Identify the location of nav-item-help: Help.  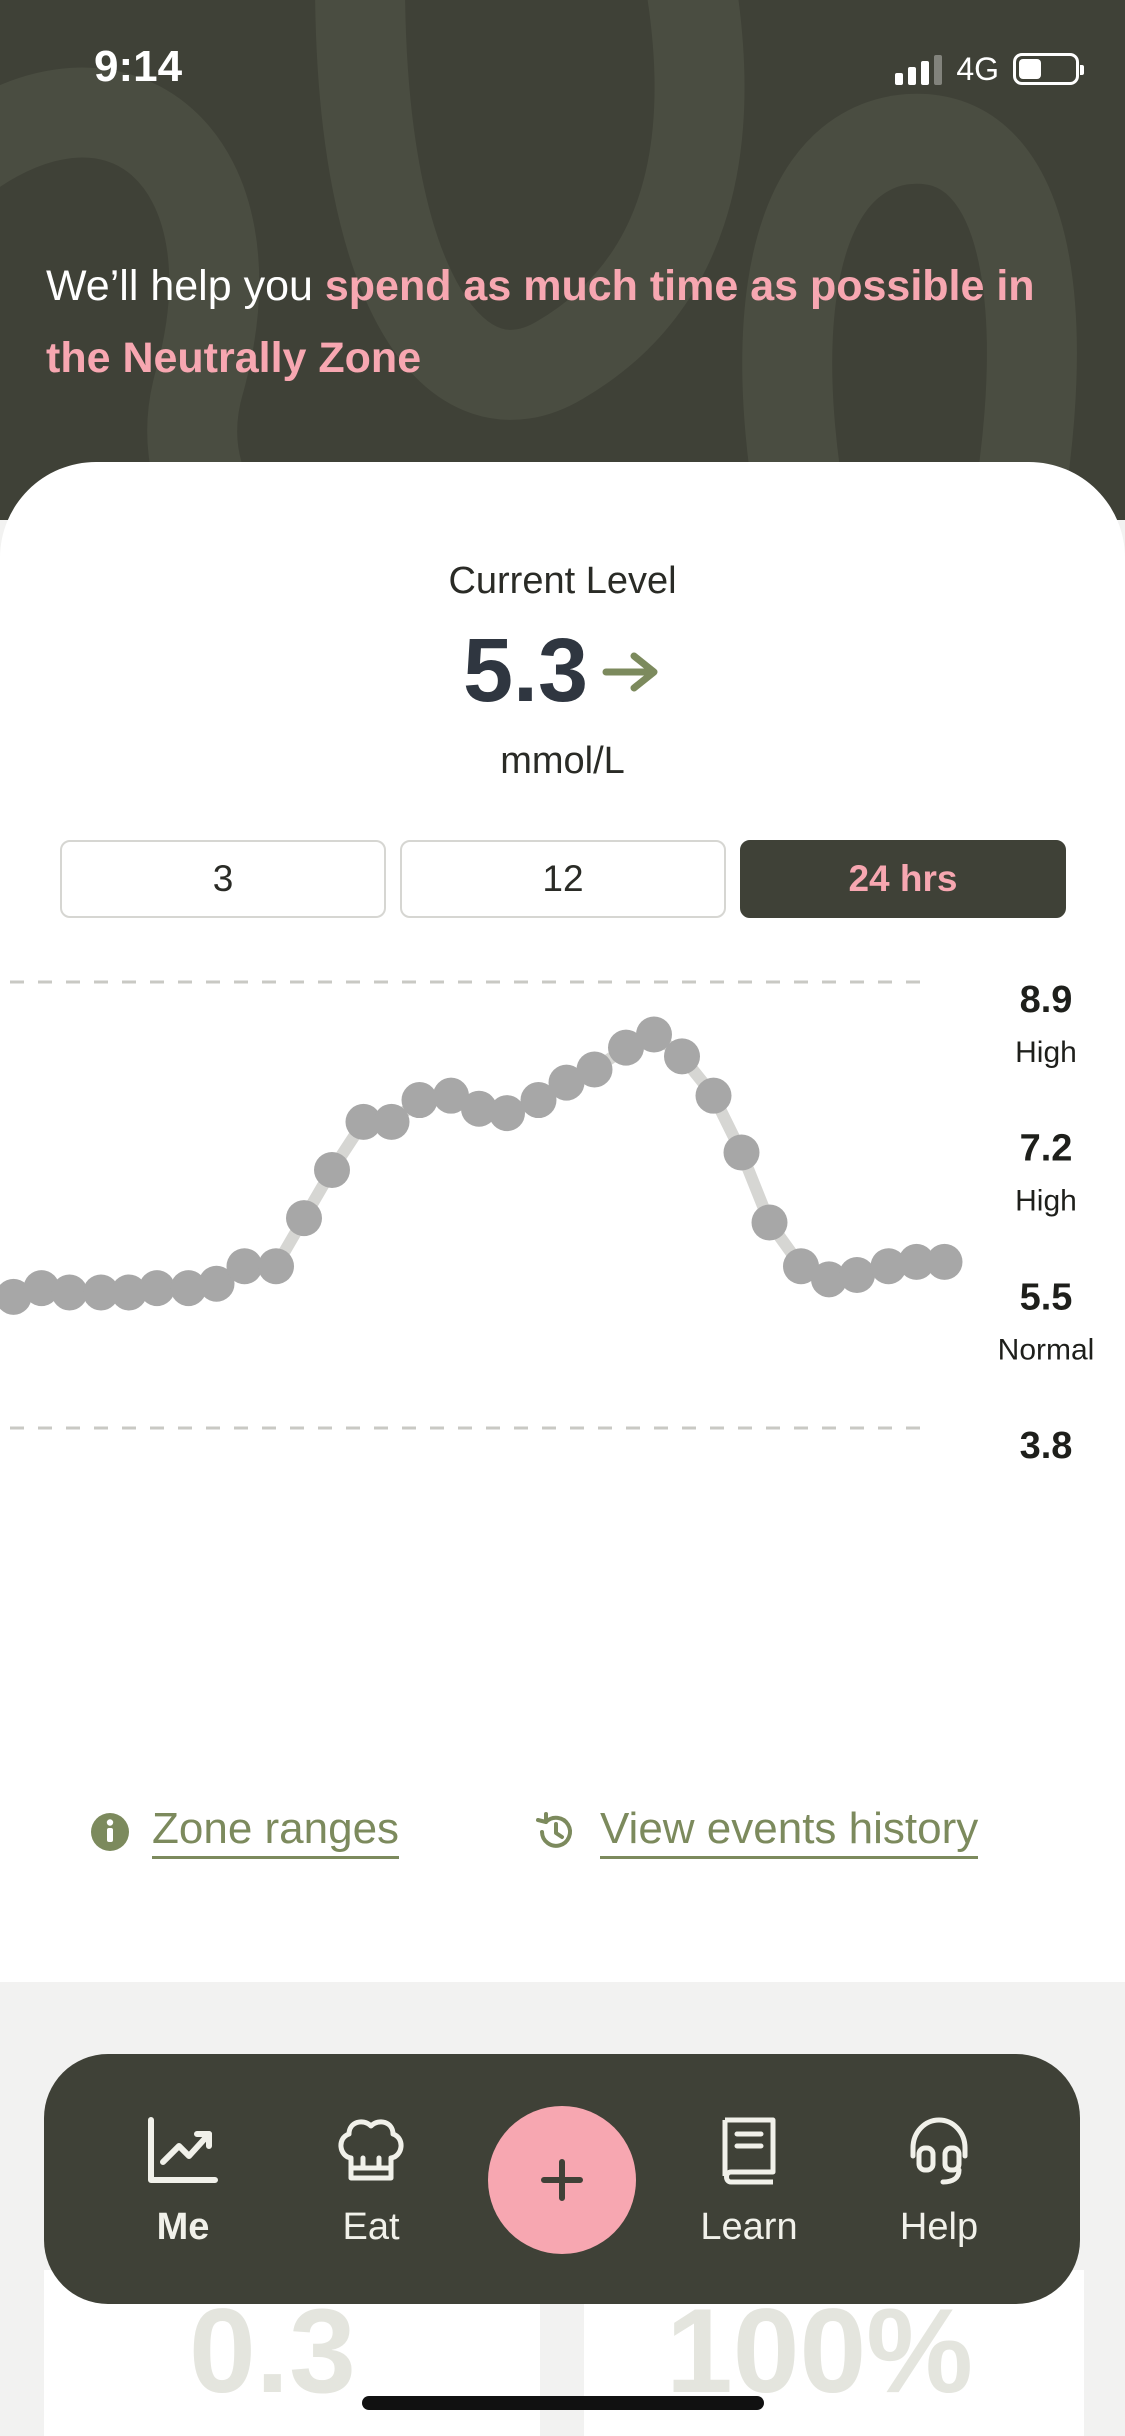
(939, 2180).